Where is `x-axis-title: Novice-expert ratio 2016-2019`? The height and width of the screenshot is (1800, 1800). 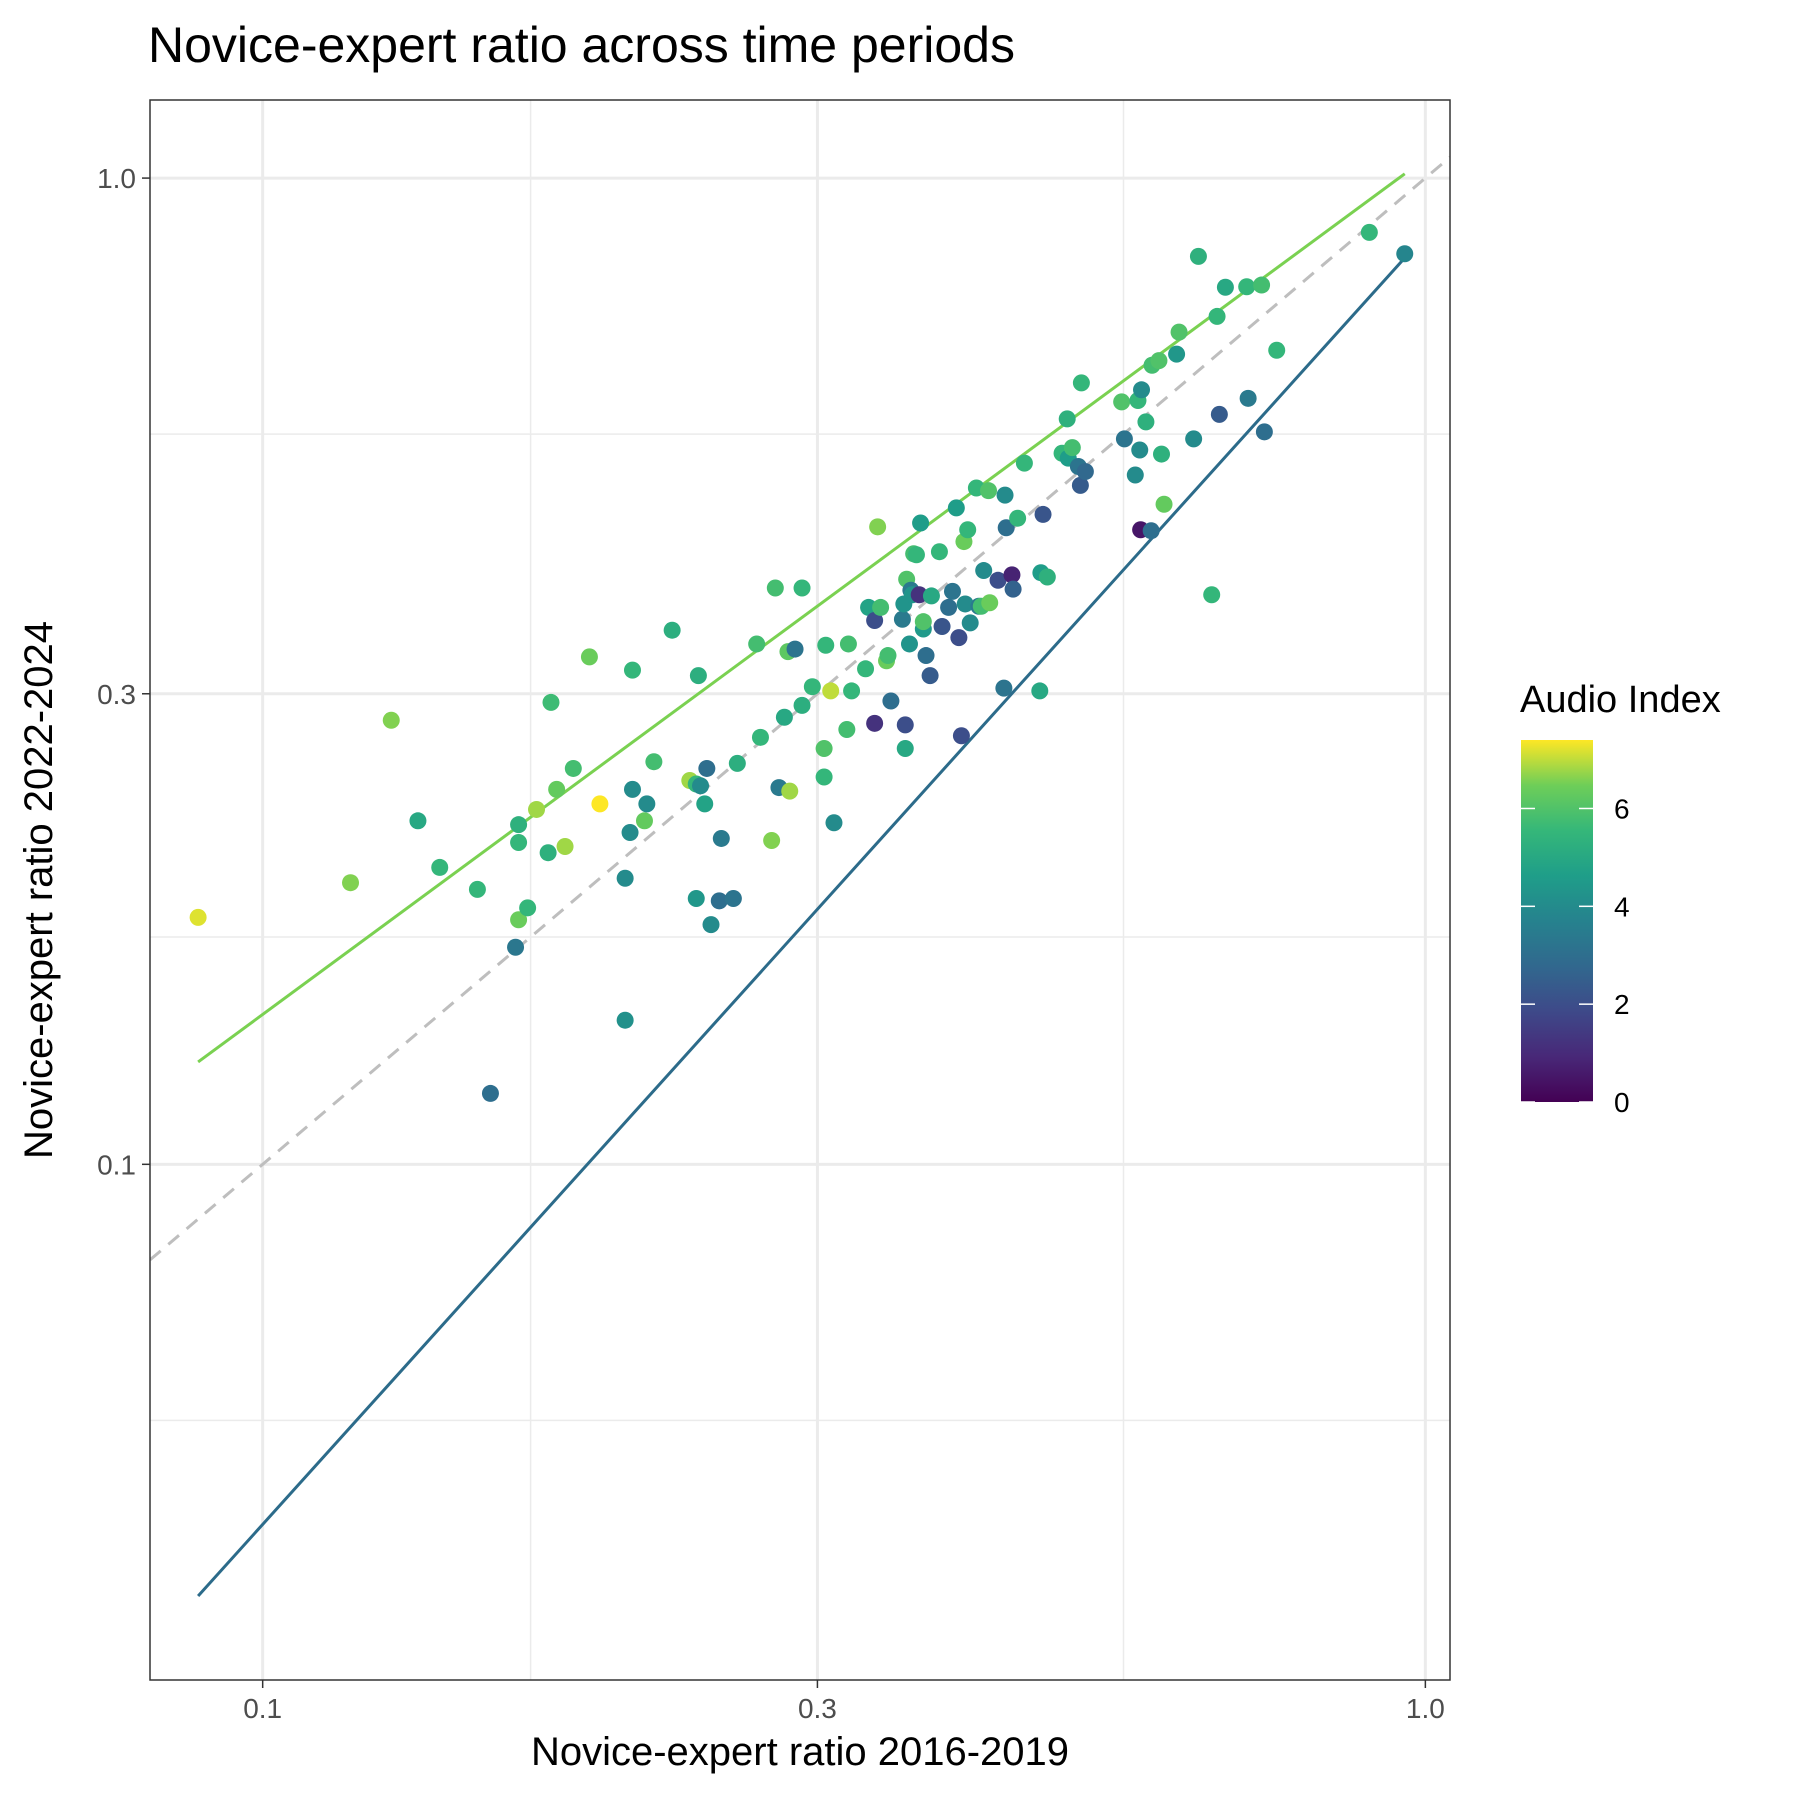
x-axis-title: Novice-expert ratio 2016-2019 is located at coordinates (800, 1752).